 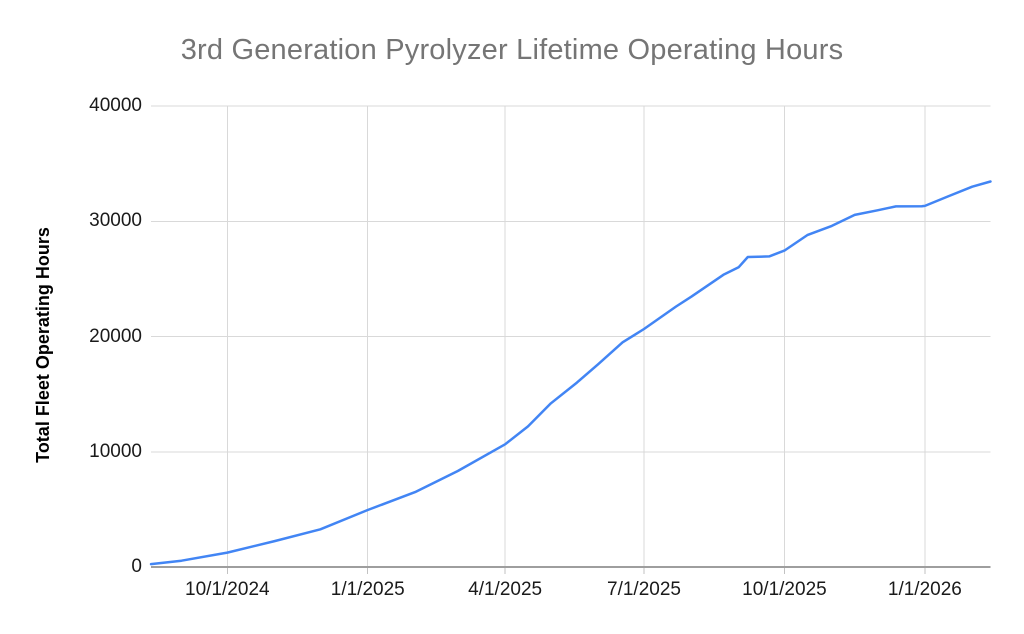 I want to click on y-tick-label: 30000, so click(x=115, y=221).